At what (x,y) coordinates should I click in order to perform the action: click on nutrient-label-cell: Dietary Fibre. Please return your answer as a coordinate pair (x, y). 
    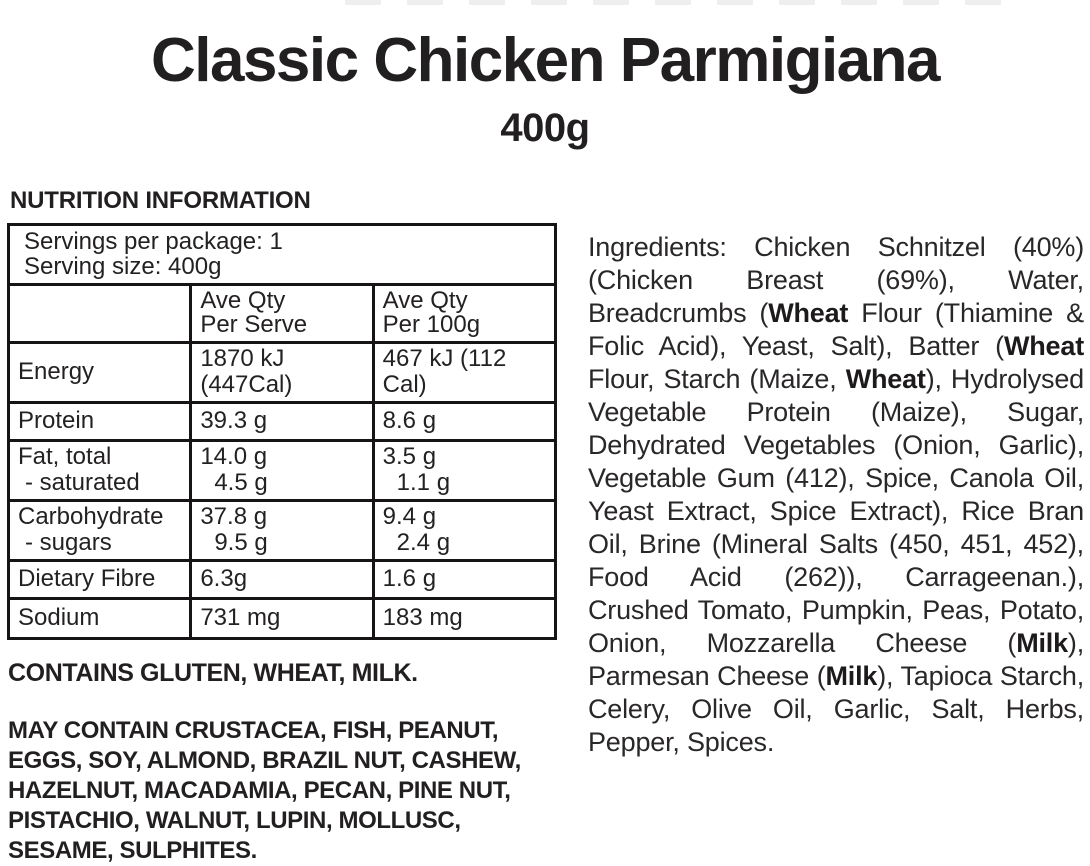
    Looking at the image, I should click on (99, 579).